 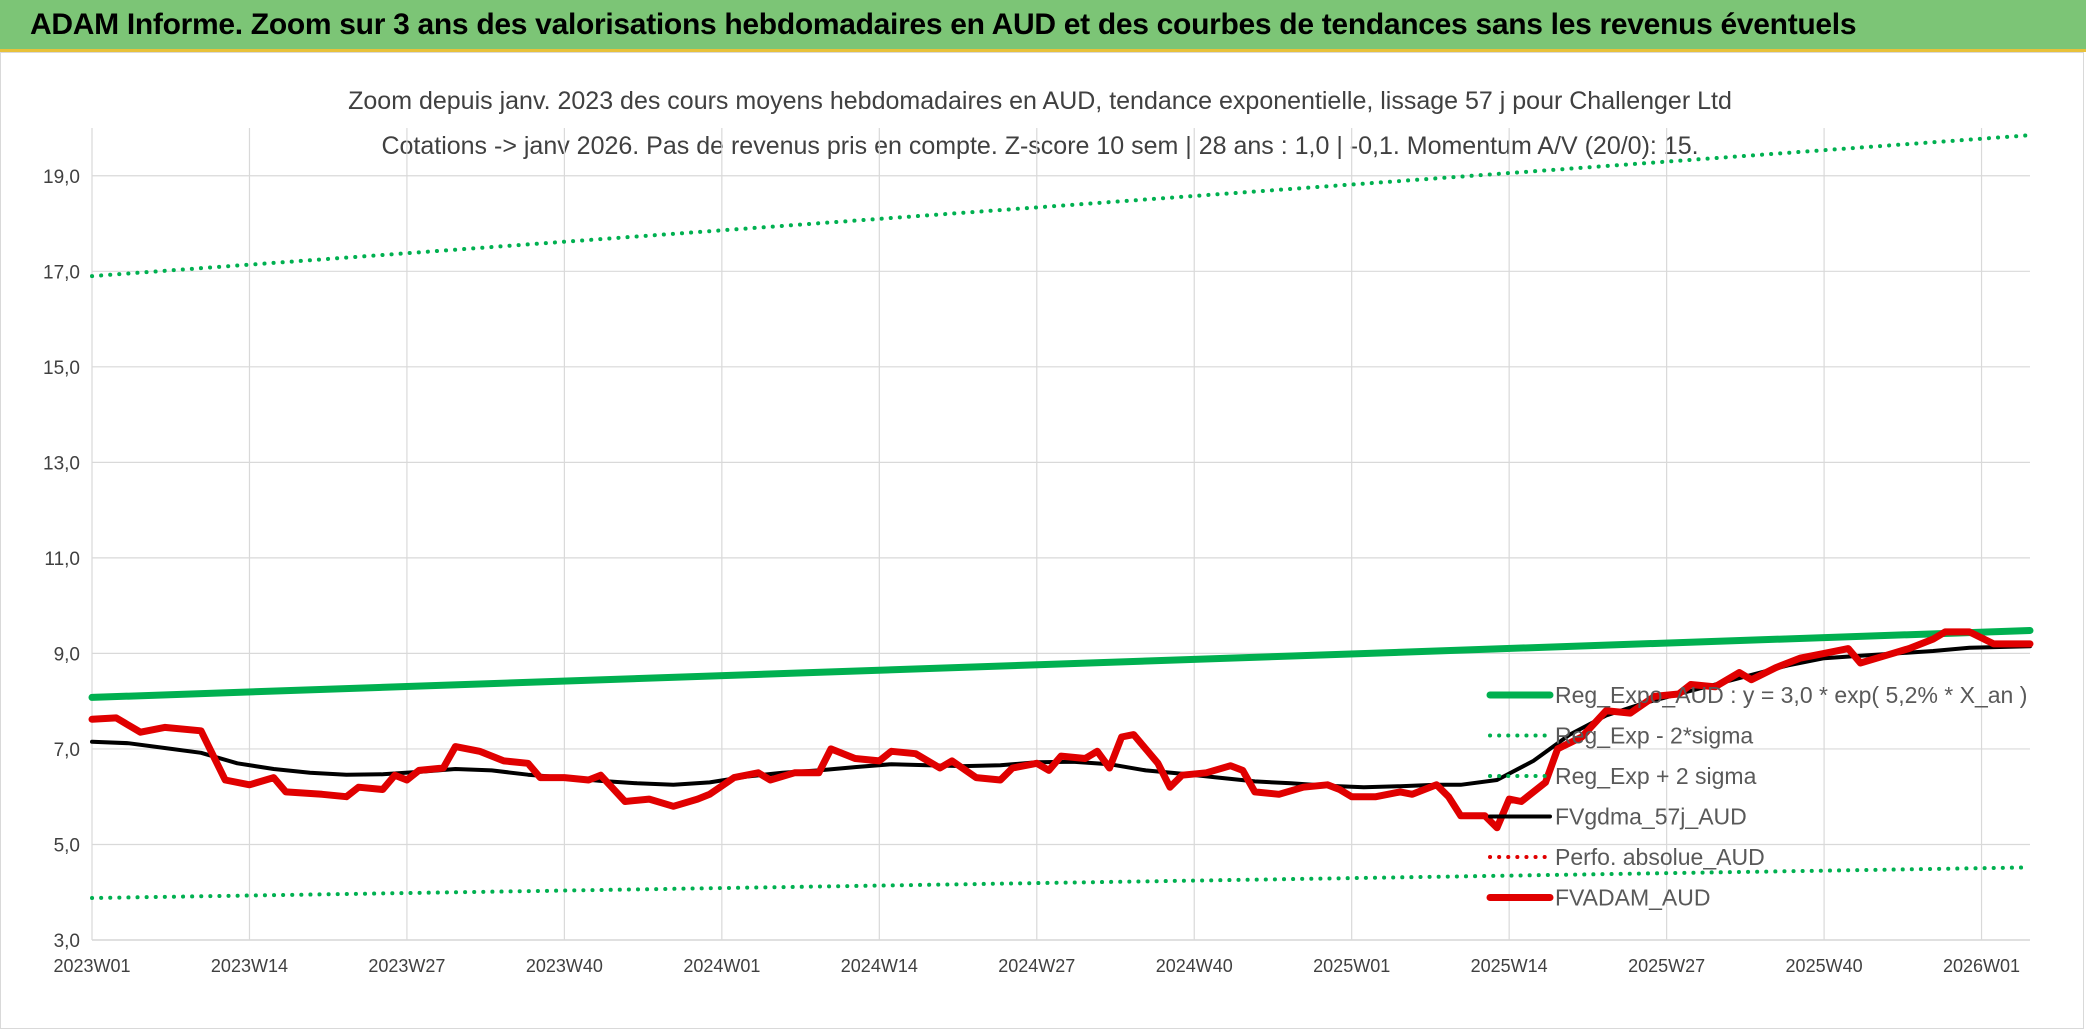 What do you see at coordinates (67, 654) in the screenshot?
I see `y-tick-label: 9,0` at bounding box center [67, 654].